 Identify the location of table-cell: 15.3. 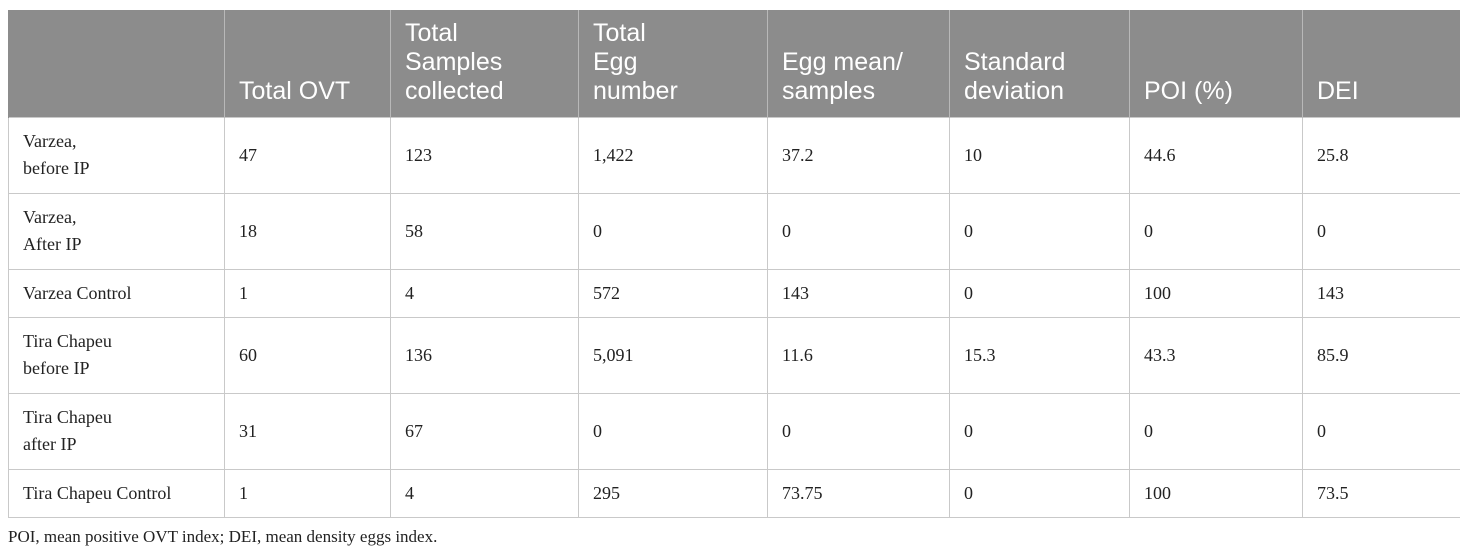
(1039, 355).